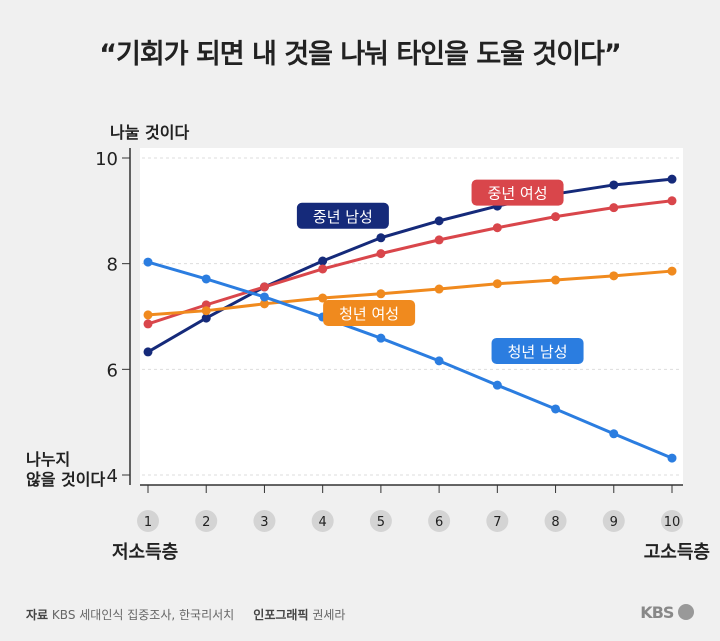 This screenshot has width=720, height=641. Describe the element at coordinates (65, 479) in the screenshot. I see `y-bottom-label-line2: 않을 것이다` at that location.